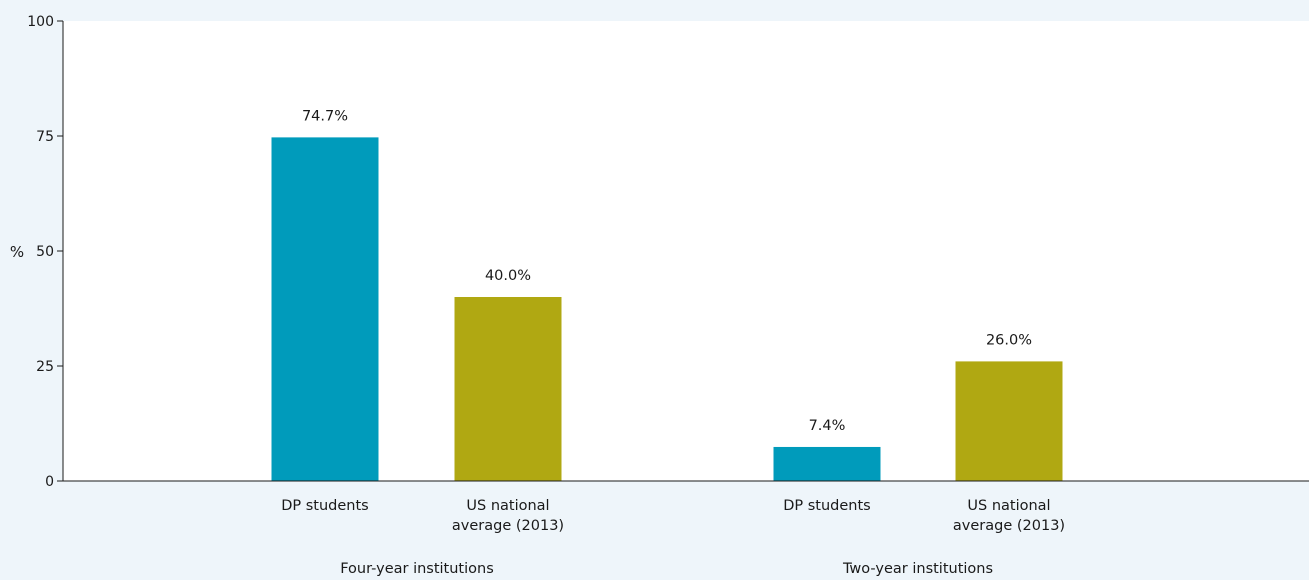 The width and height of the screenshot is (1309, 580). Describe the element at coordinates (827, 426) in the screenshot. I see `bar-value-label: 7.4%` at that location.